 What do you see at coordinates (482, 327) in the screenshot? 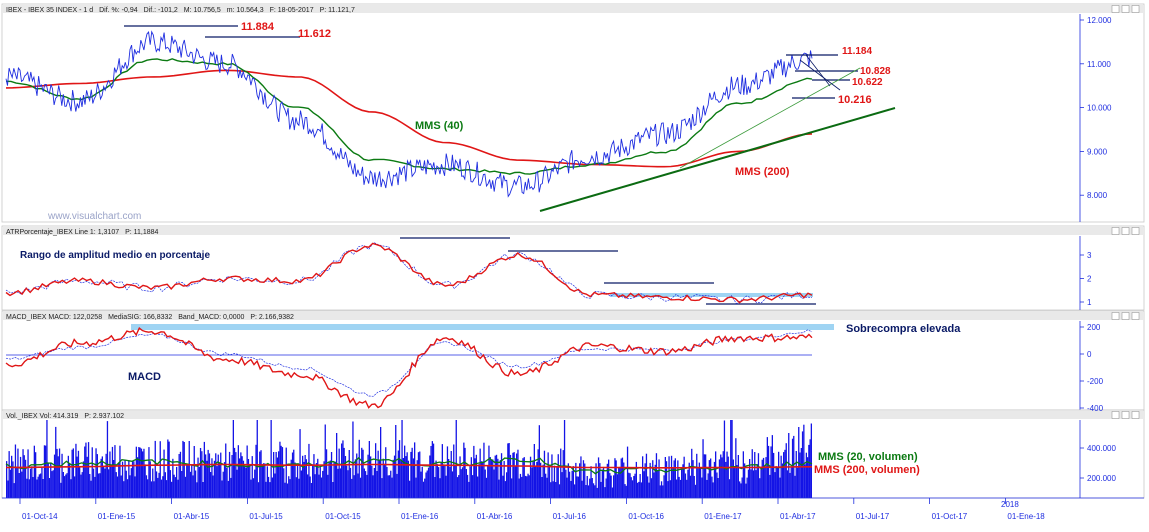
I see `macd-overbought-band` at bounding box center [482, 327].